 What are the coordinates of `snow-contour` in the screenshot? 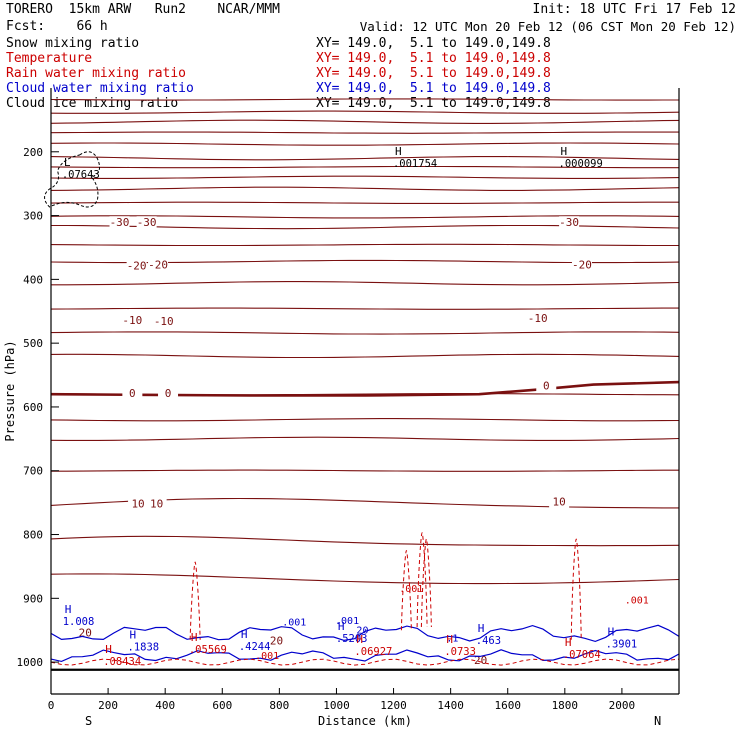 It's located at (72, 179).